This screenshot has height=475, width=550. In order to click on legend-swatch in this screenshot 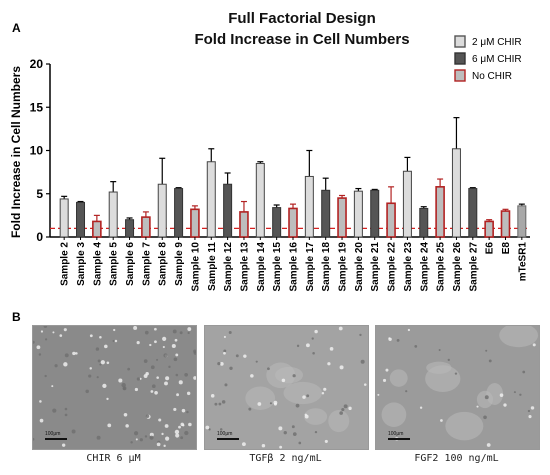, I will do `click(460, 58)`.